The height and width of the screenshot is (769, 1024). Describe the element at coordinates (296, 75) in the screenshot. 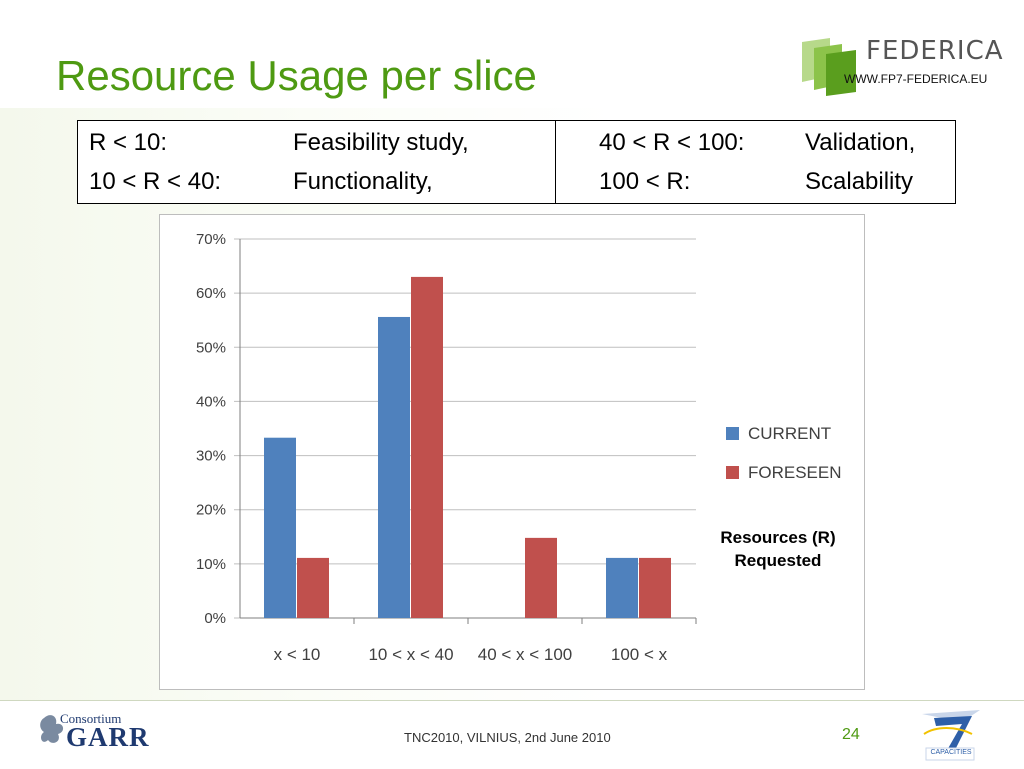

I see `slide-title: Resource Usage per slice` at that location.